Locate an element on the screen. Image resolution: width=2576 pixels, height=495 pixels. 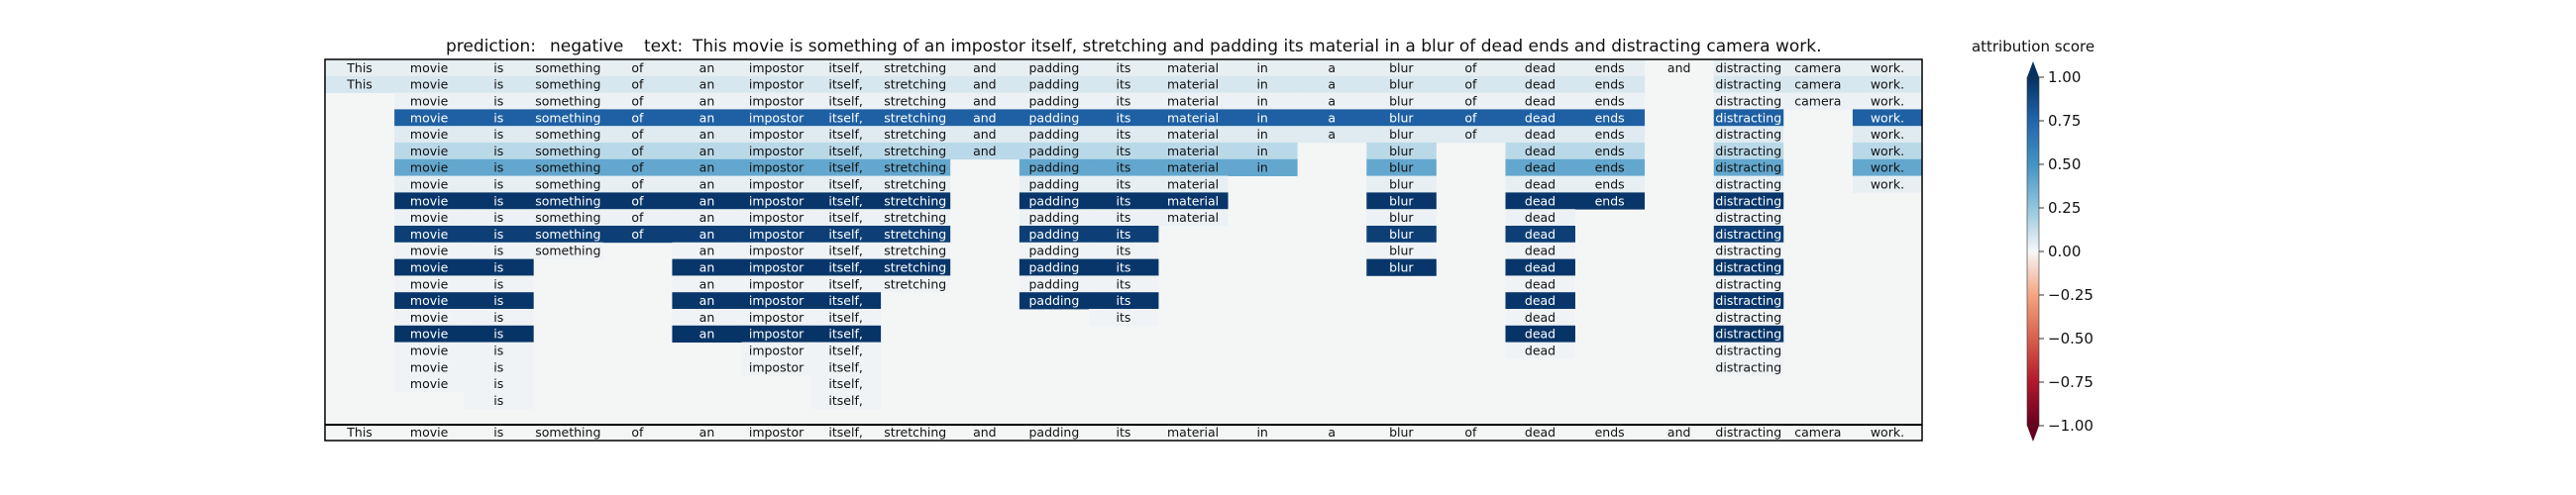
colorbar-tick-label: −0.50 is located at coordinates (2071, 338).